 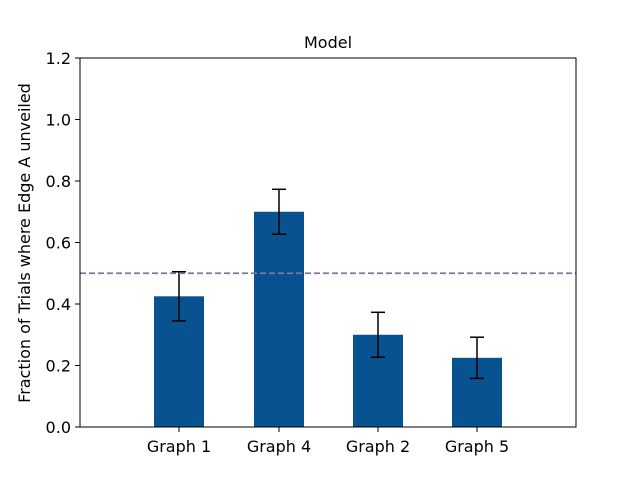 I want to click on x-tick-label: Graph 5, so click(x=477, y=446).